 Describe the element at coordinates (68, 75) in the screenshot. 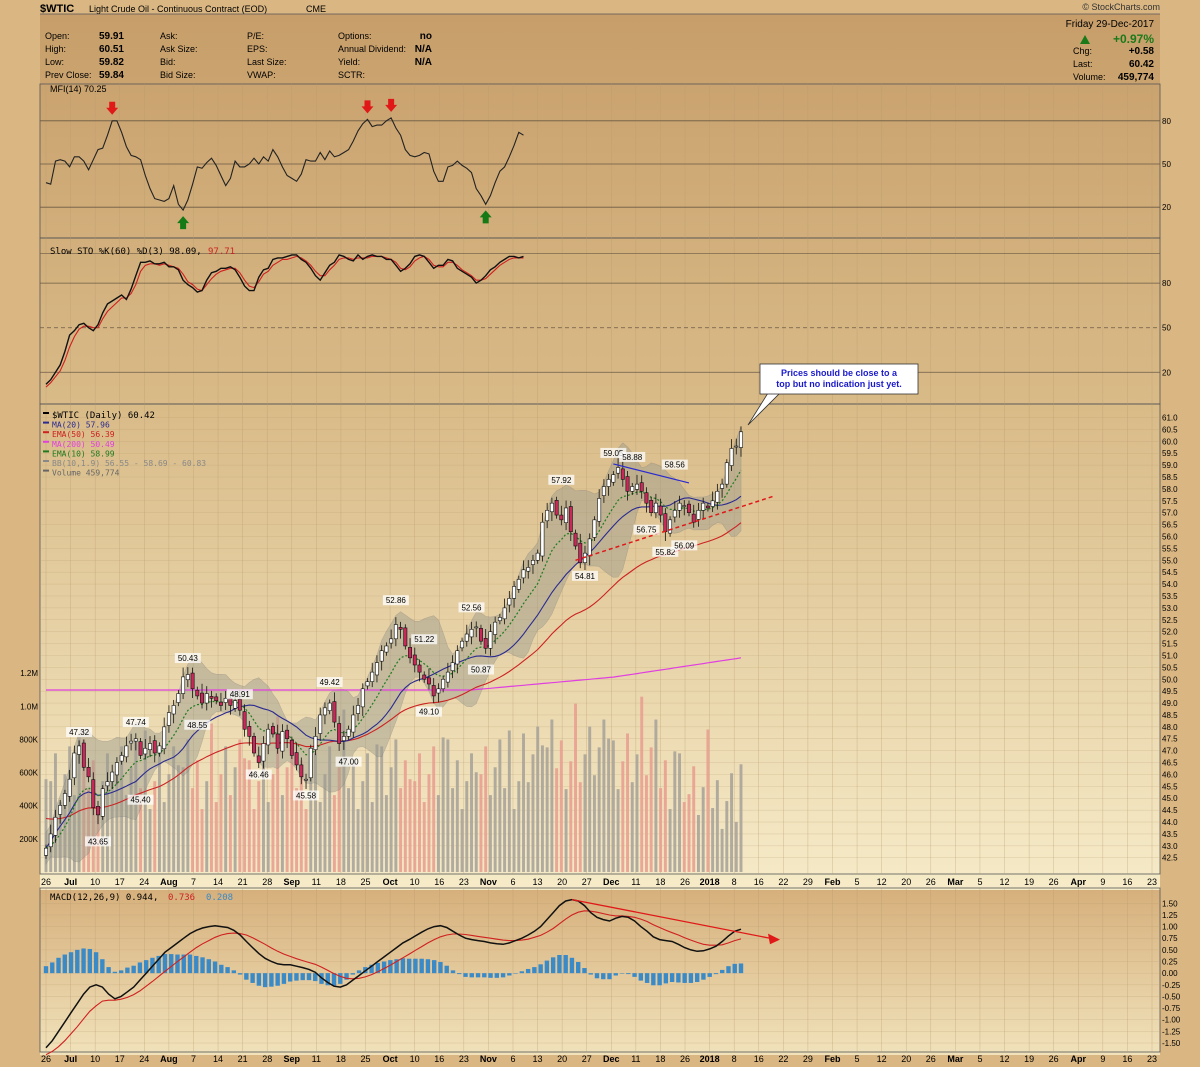

I see `quote-label: Prev Close:` at that location.